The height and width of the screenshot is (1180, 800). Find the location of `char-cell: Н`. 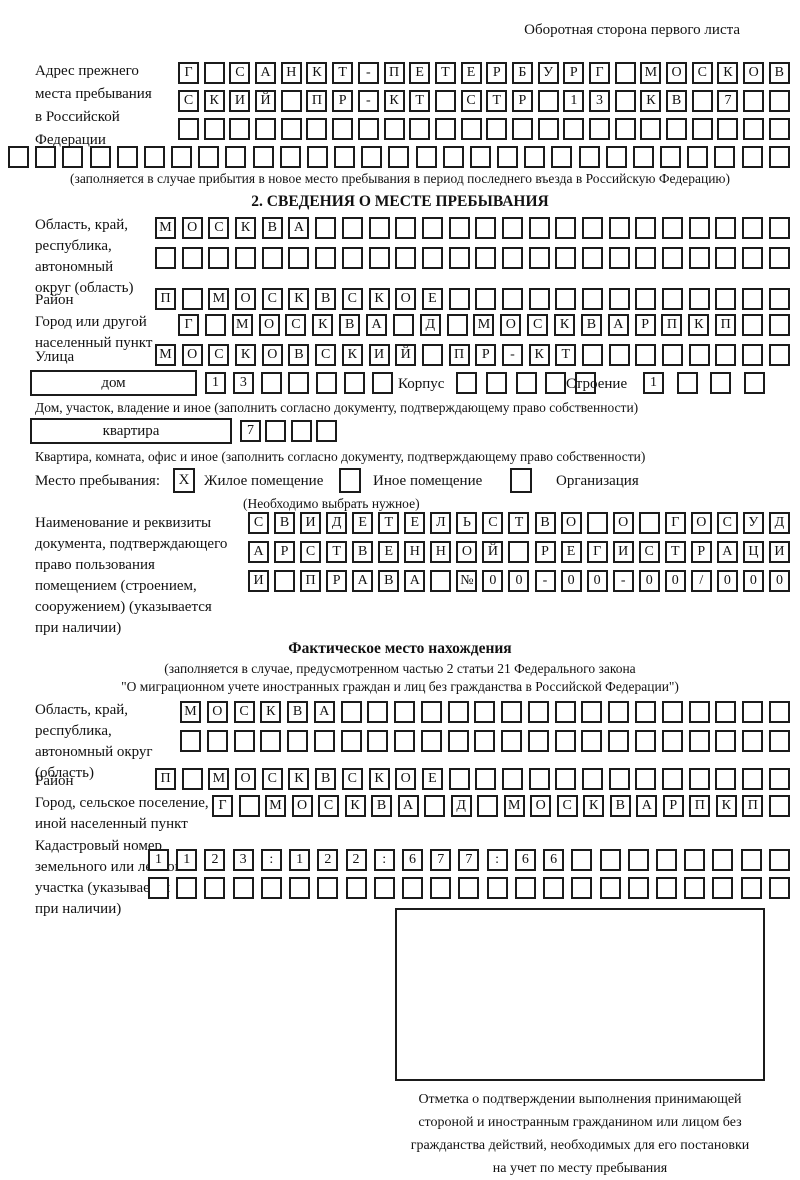

char-cell: Н is located at coordinates (291, 73).